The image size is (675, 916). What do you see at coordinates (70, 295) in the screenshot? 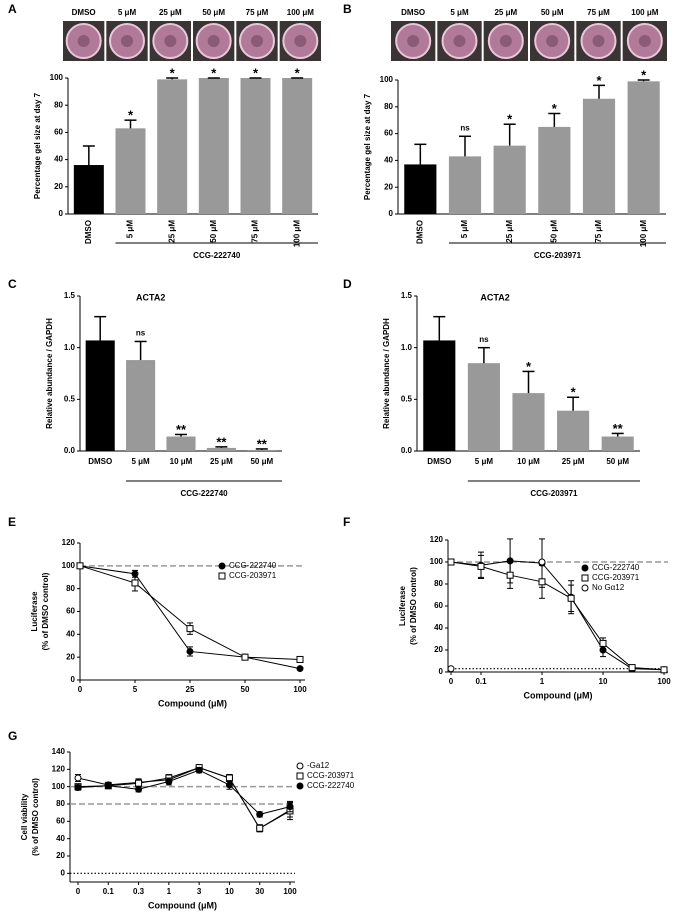
I see `y-tick-label: 1.5` at bounding box center [70, 295].